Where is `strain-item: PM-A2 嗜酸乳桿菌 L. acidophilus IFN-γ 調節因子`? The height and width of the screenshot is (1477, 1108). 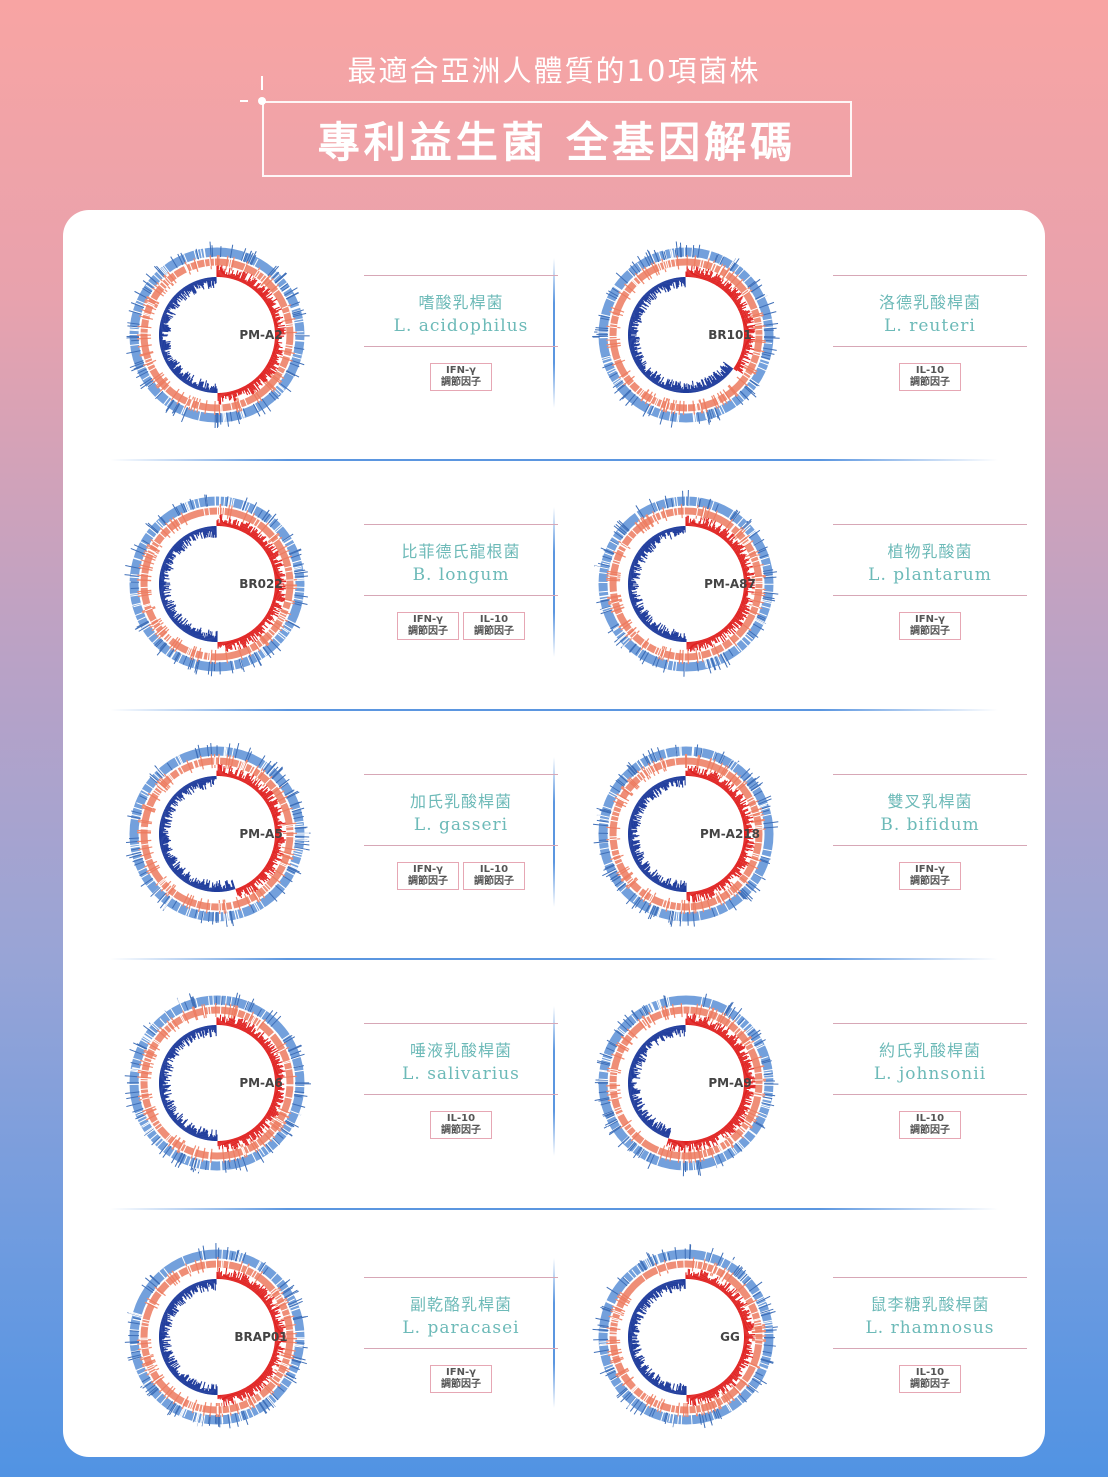
strain-item: PM-A2 嗜酸乳桿菌 L. acidophilus IFN-γ 調節因子 is located at coordinates (338, 335).